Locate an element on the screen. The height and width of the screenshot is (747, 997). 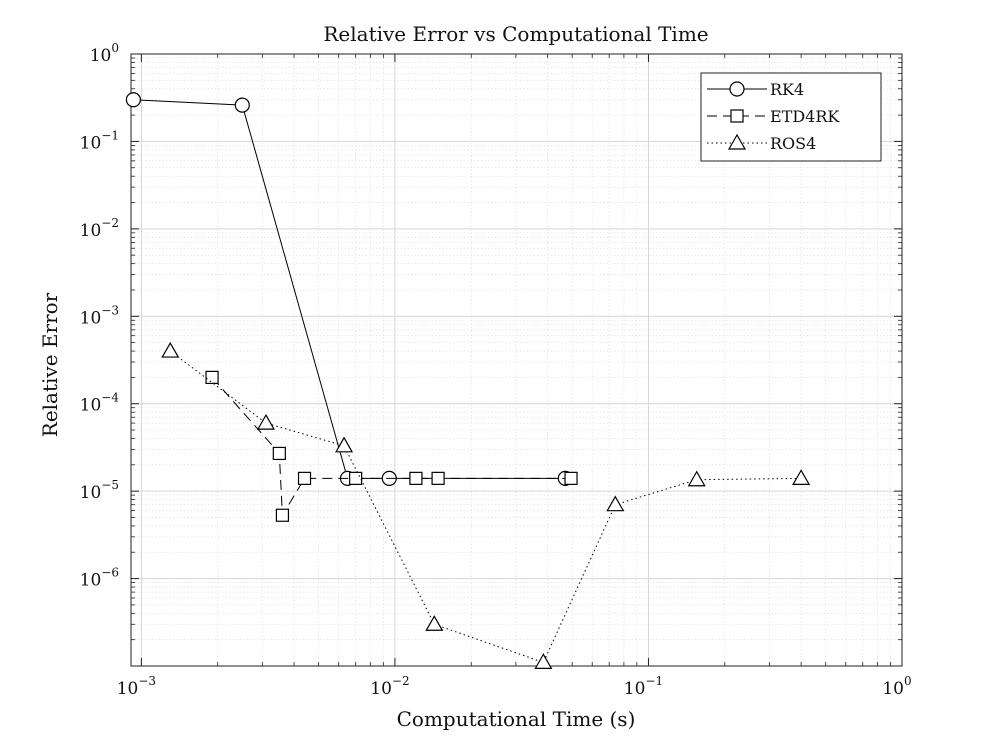
y-tick-label-exp: 0 is located at coordinates (115, 48).